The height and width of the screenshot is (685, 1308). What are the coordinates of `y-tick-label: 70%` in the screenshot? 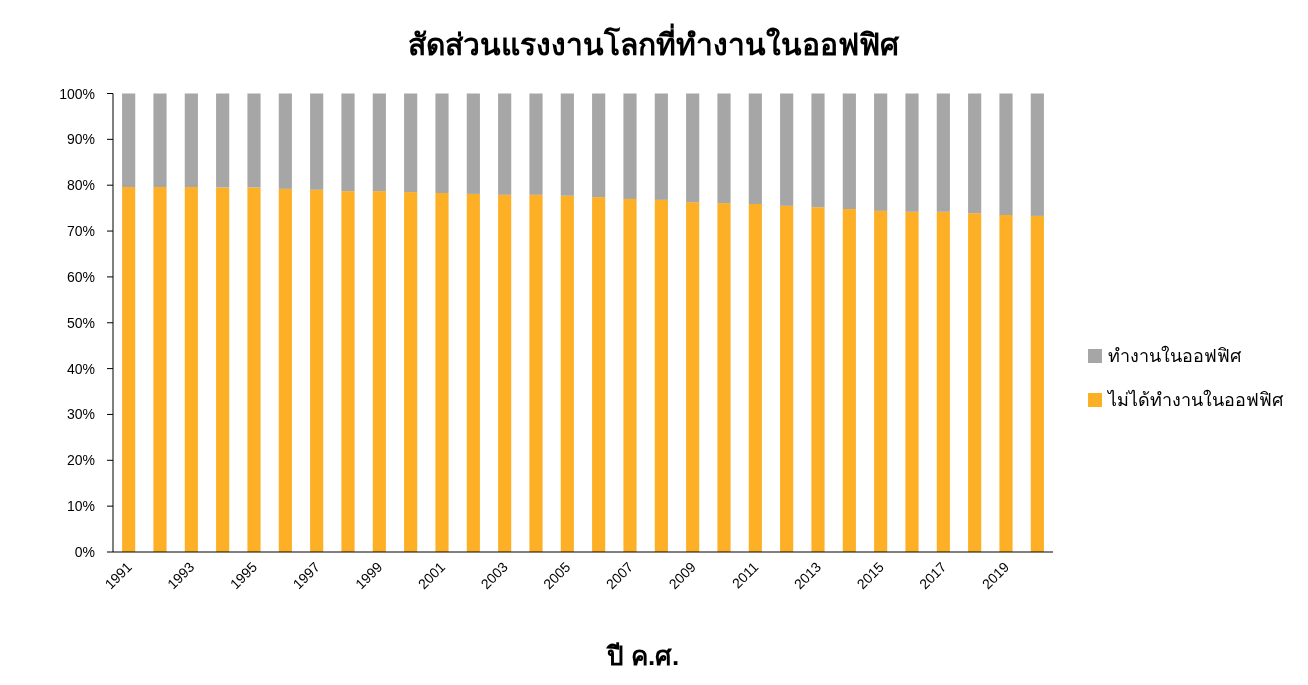 It's located at (80, 231).